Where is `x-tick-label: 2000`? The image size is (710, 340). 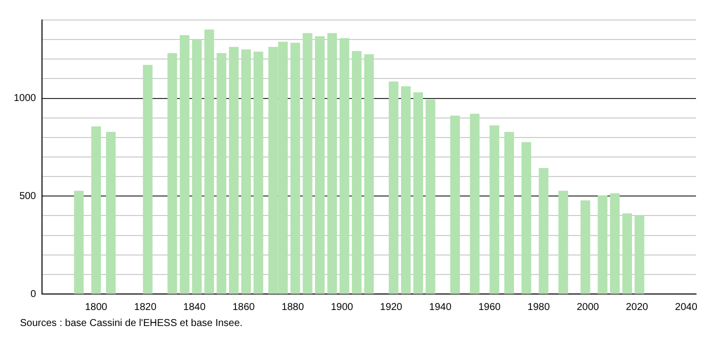
x-tick-label: 2000 is located at coordinates (588, 307).